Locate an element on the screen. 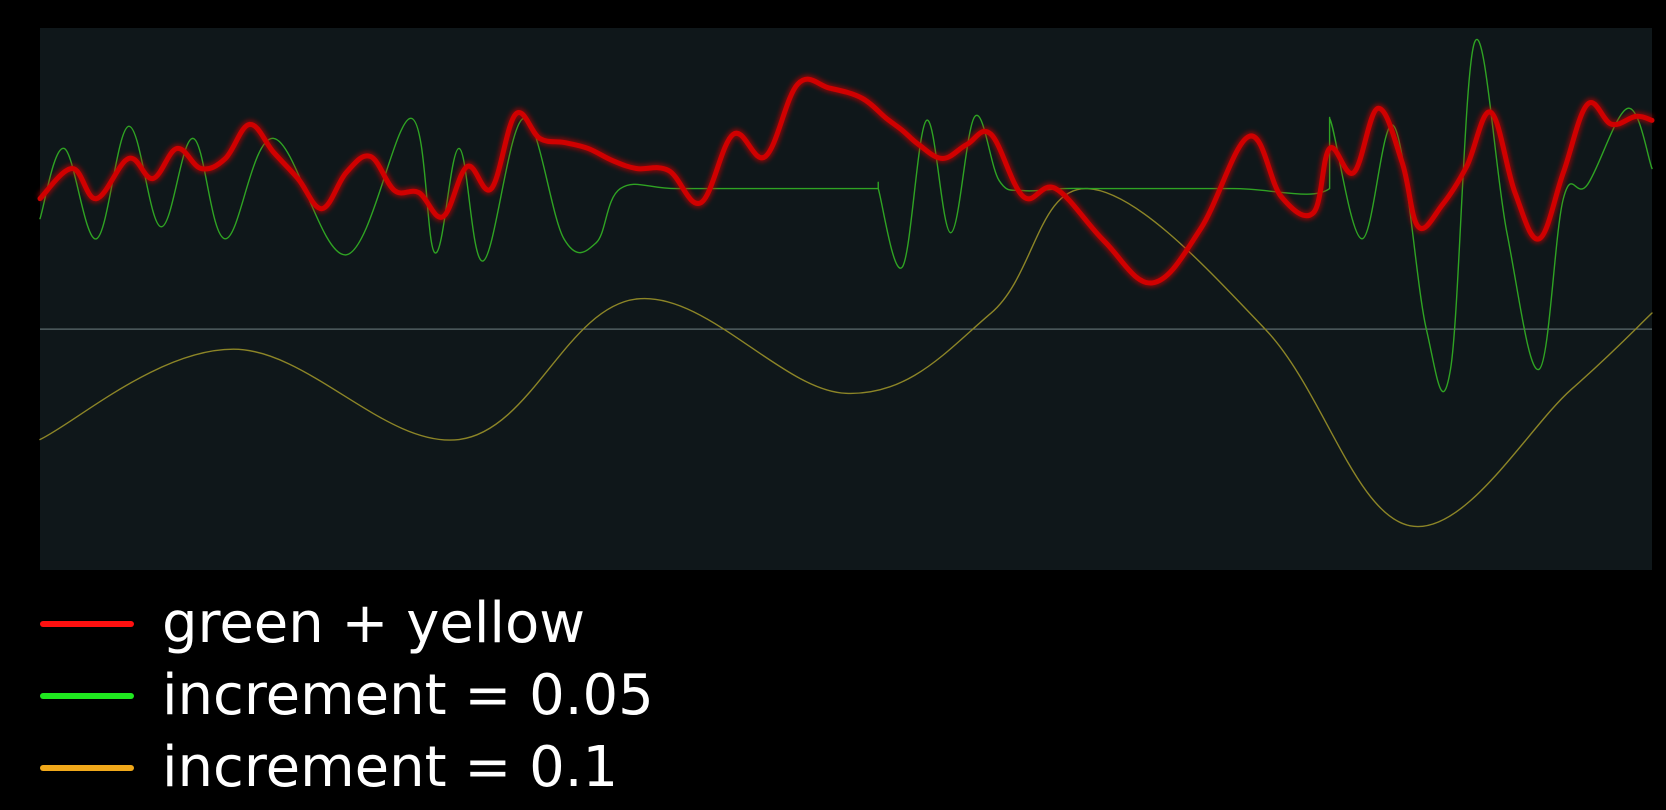  legend-item-increment-0-05: increment = 0.05 is located at coordinates (490, 696).